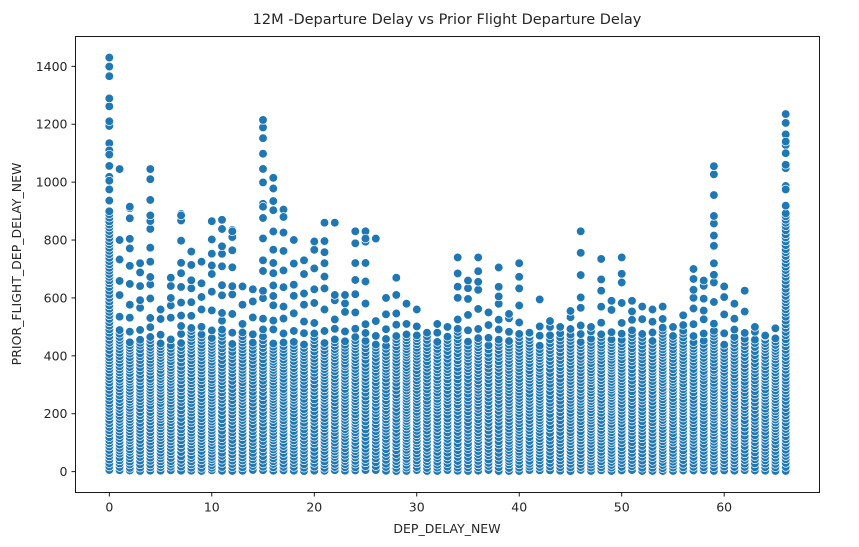 The height and width of the screenshot is (547, 859). Describe the element at coordinates (446, 528) in the screenshot. I see `x-axis-title: DEP_DELAY_NEW` at that location.